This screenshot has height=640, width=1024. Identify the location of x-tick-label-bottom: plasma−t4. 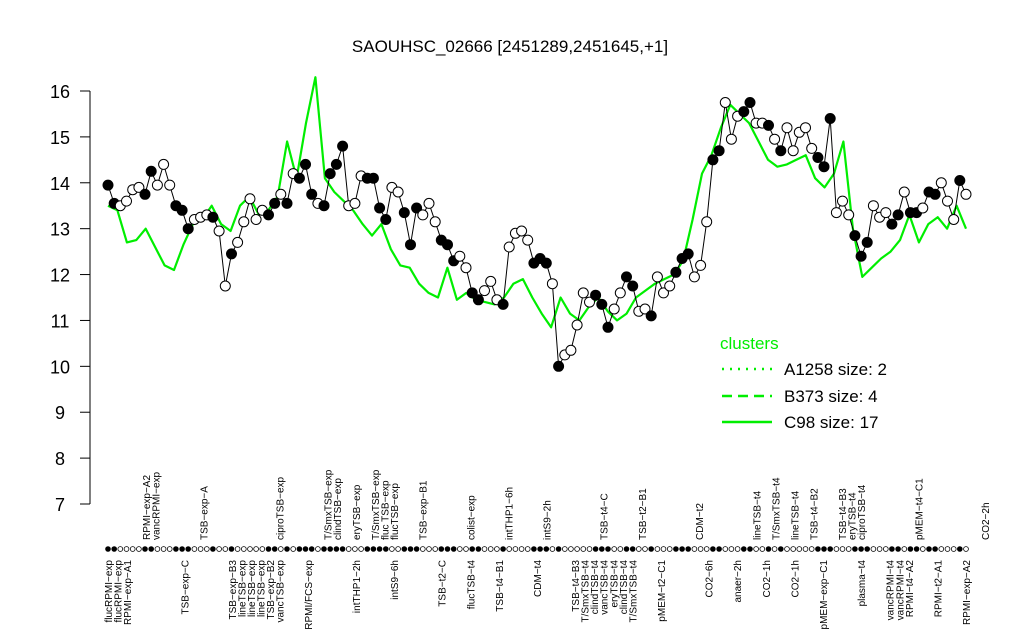
(862, 583).